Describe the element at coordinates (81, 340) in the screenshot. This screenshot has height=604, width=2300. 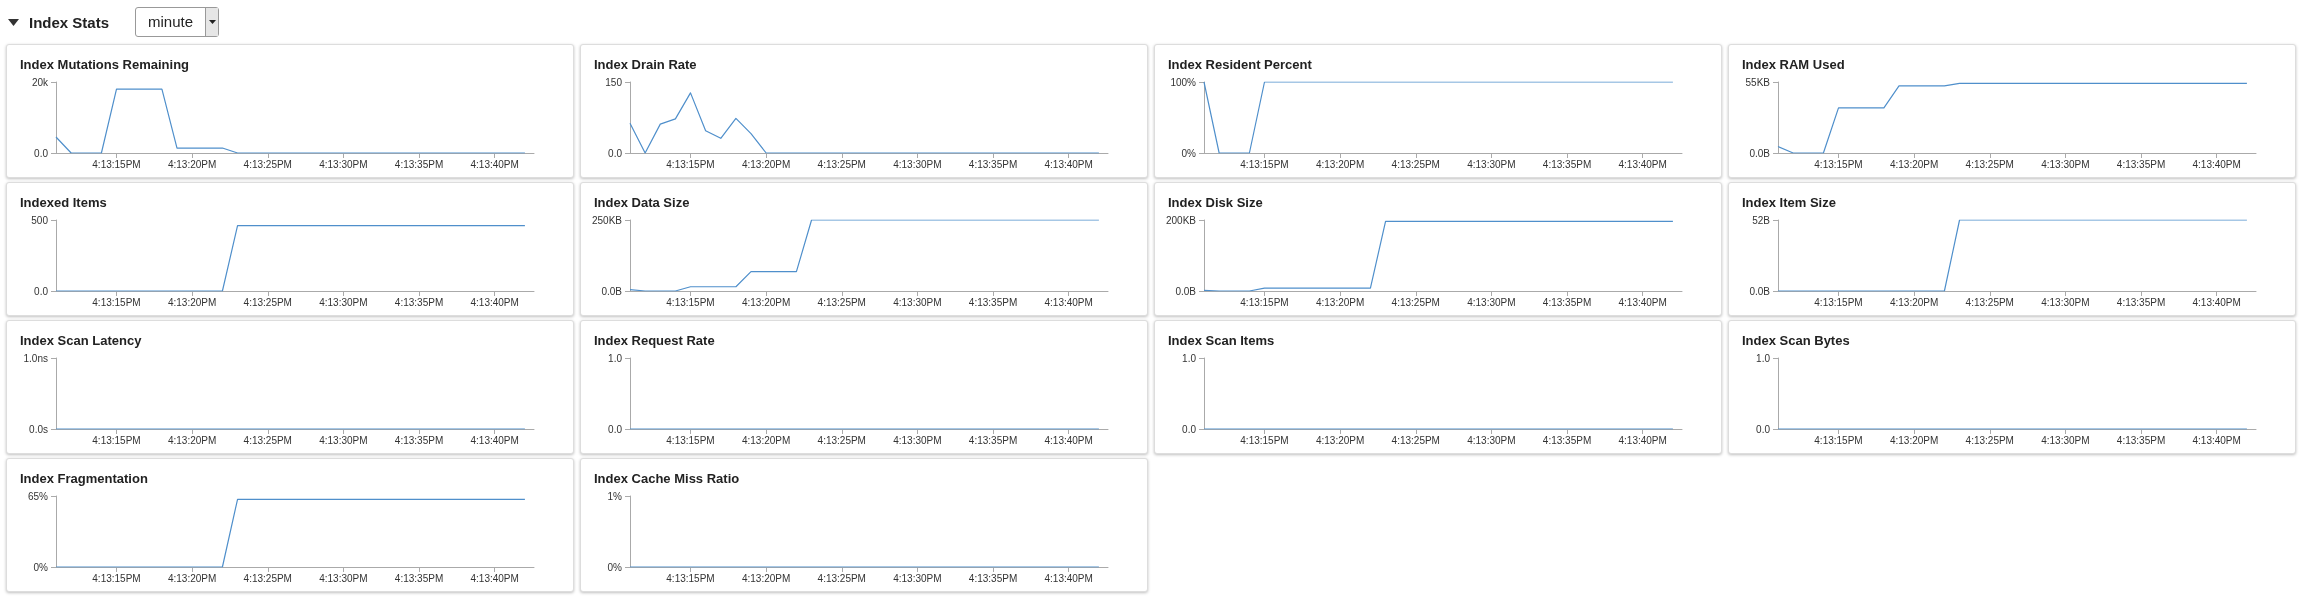
I see `chart-title: Index Scan Latency` at that location.